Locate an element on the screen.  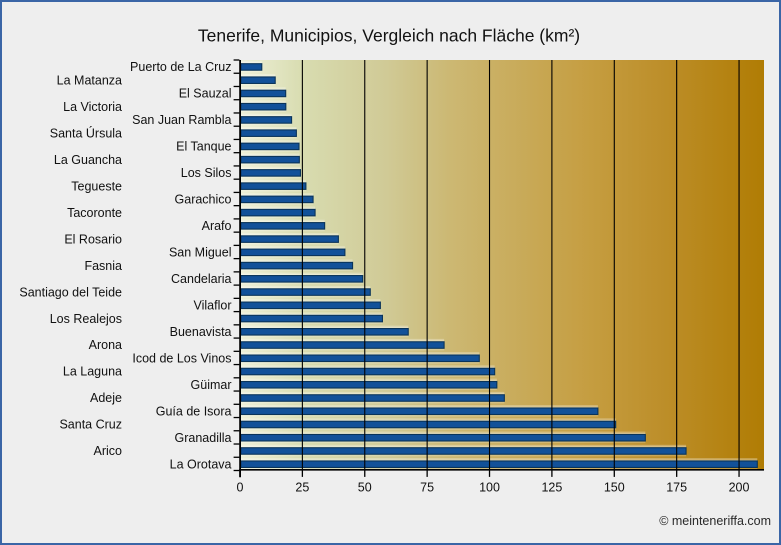
svg-text: El Sauzal is located at coordinates (205, 94).